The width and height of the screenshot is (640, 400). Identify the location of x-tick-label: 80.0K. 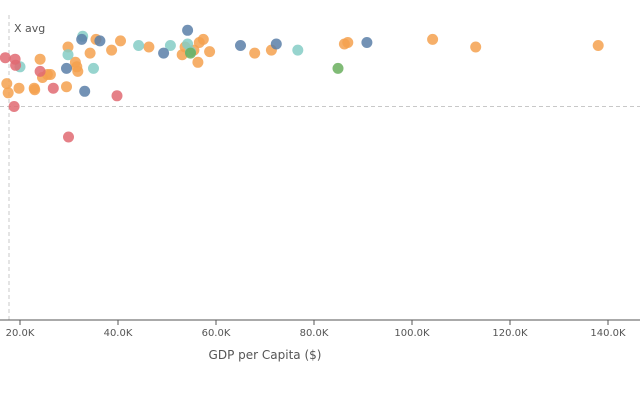
(314, 333).